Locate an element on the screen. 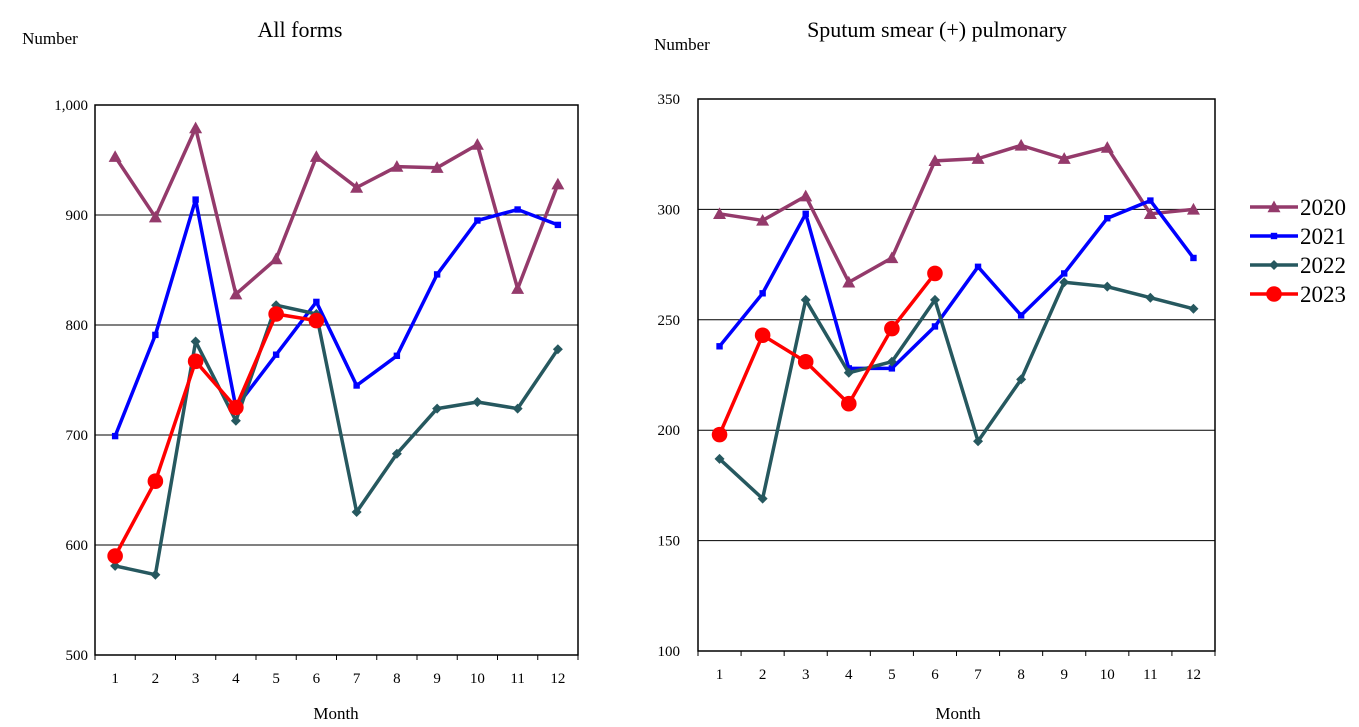  y-axis-label: Number is located at coordinates (682, 44).